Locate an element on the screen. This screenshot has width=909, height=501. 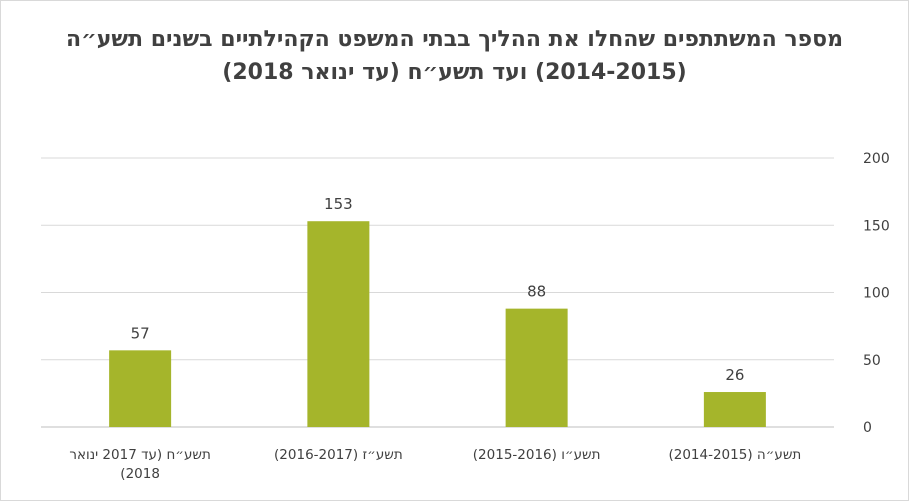
x-tick-label: תשע״ו (2015-2016) is located at coordinates (537, 455).